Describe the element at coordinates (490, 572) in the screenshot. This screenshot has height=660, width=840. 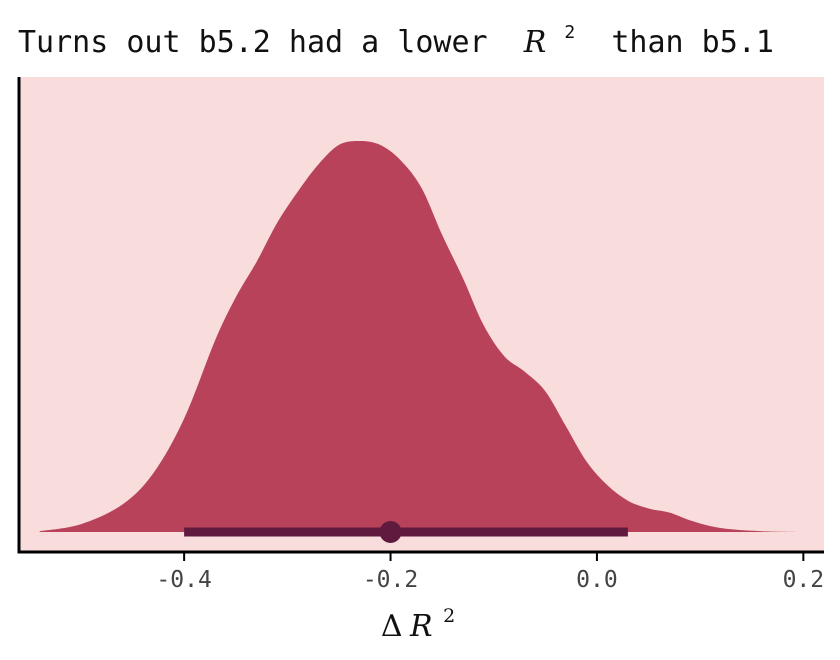
I see `x-axis-ticks: -0.4 -0.2 0.0 0.2` at that location.